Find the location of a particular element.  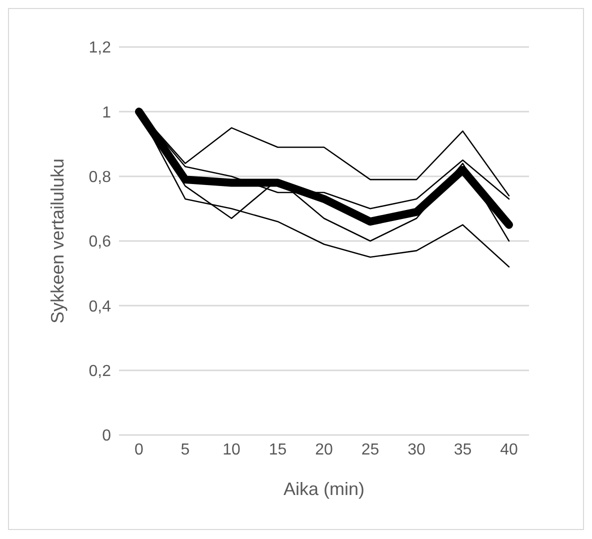

x-tick-label: 25 is located at coordinates (370, 449).